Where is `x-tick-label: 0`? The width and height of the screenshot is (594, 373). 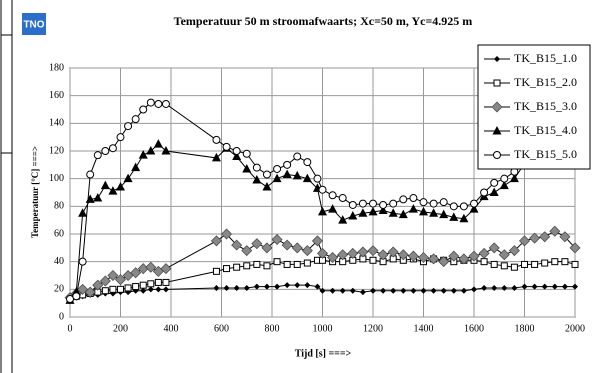 x-tick-label: 0 is located at coordinates (70, 328).